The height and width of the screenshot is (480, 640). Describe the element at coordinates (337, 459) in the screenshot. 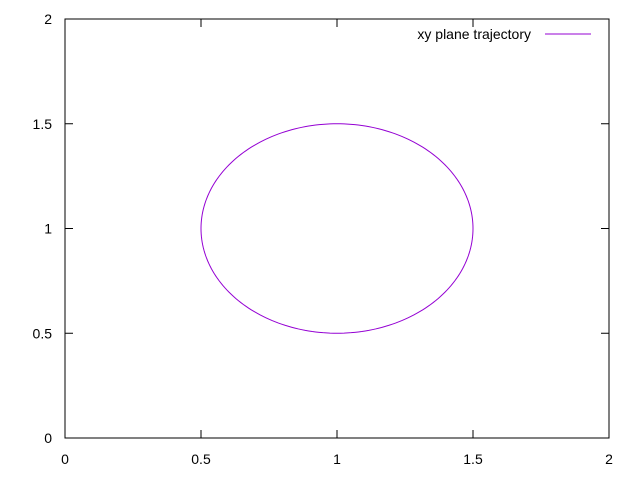

I see `x-tick-label: 1` at that location.